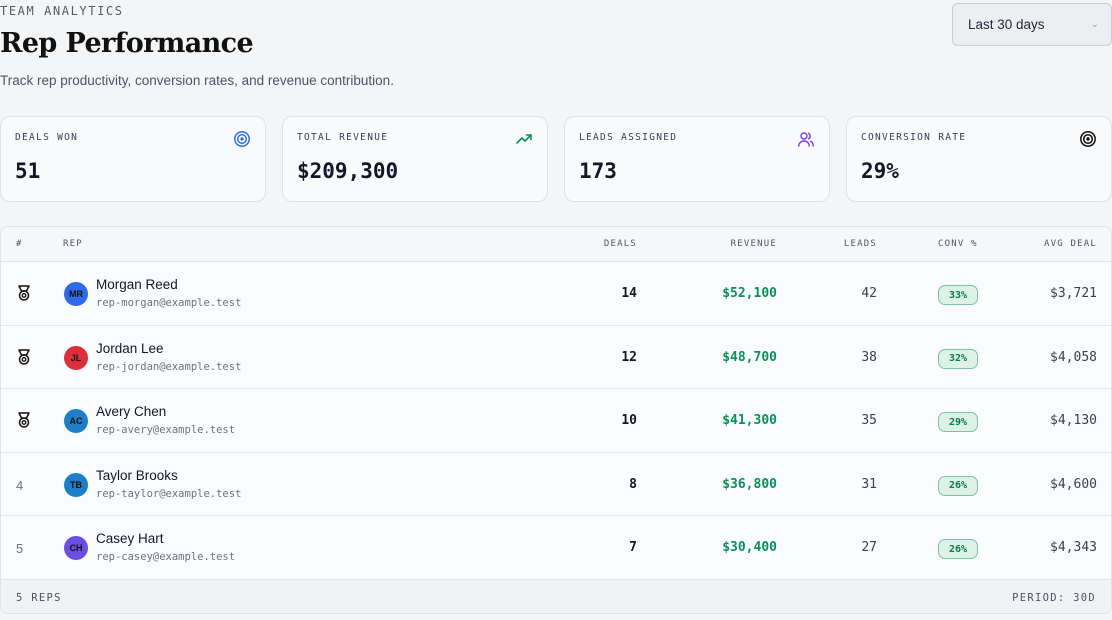 The image size is (1112, 620). What do you see at coordinates (166, 430) in the screenshot?
I see `rep-email: rep-avery@example.test` at bounding box center [166, 430].